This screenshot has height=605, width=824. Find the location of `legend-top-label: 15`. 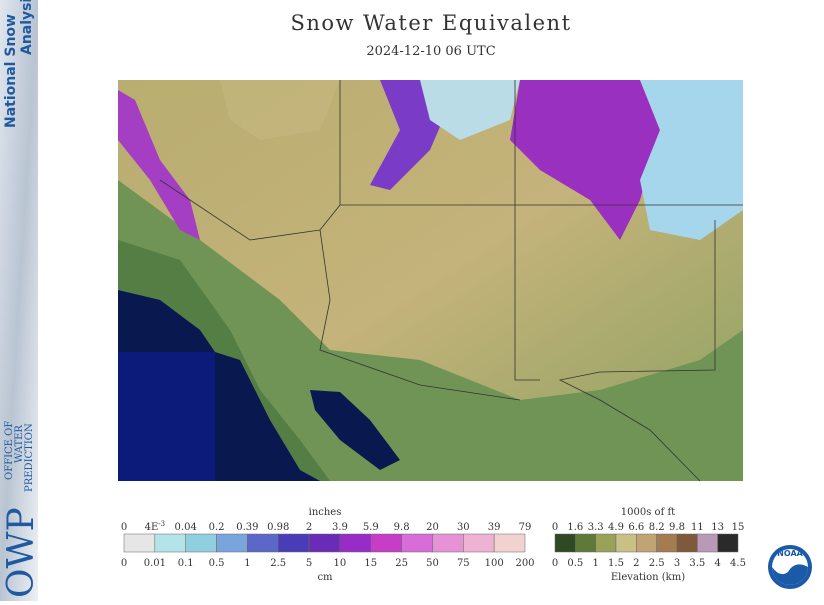

legend-top-label: 15 is located at coordinates (738, 527).